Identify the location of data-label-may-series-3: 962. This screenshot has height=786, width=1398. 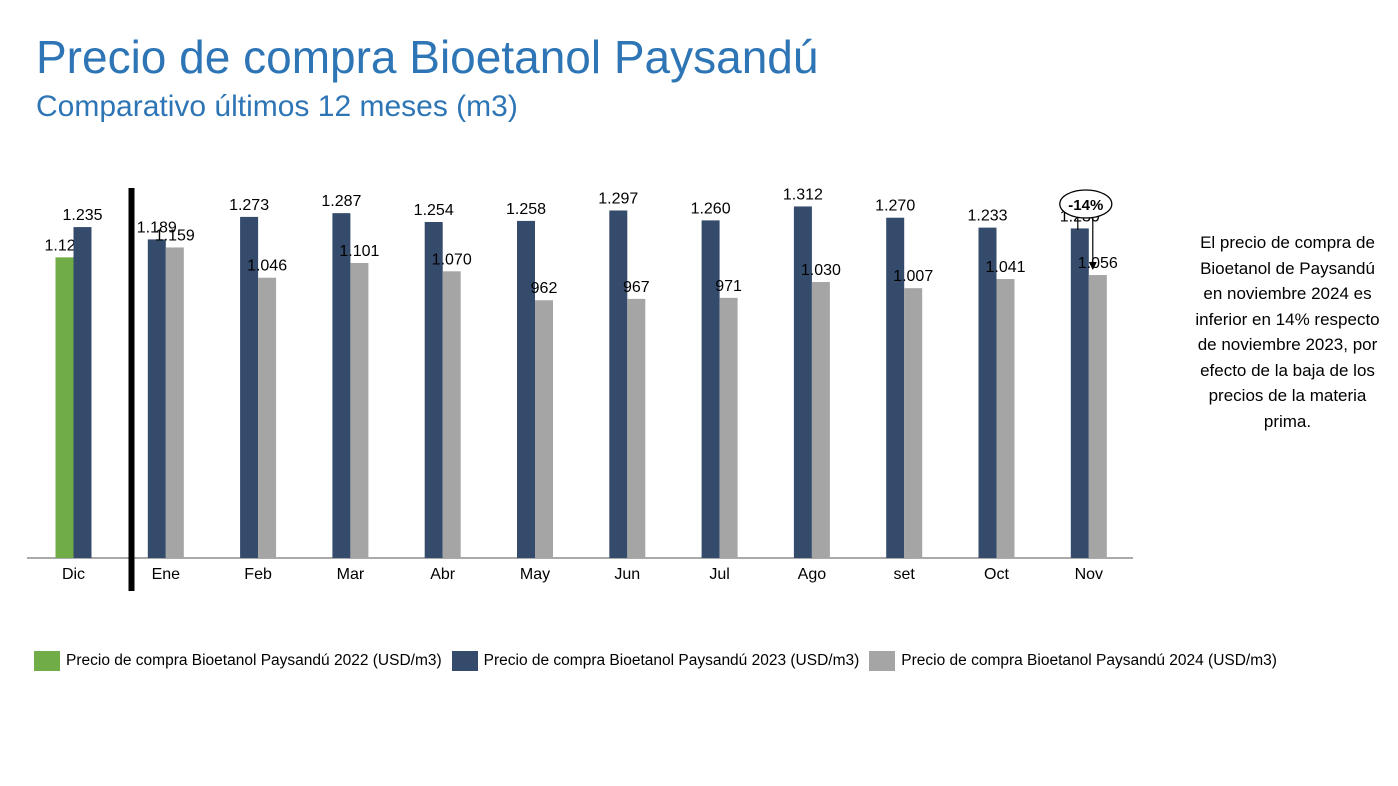
(544, 288).